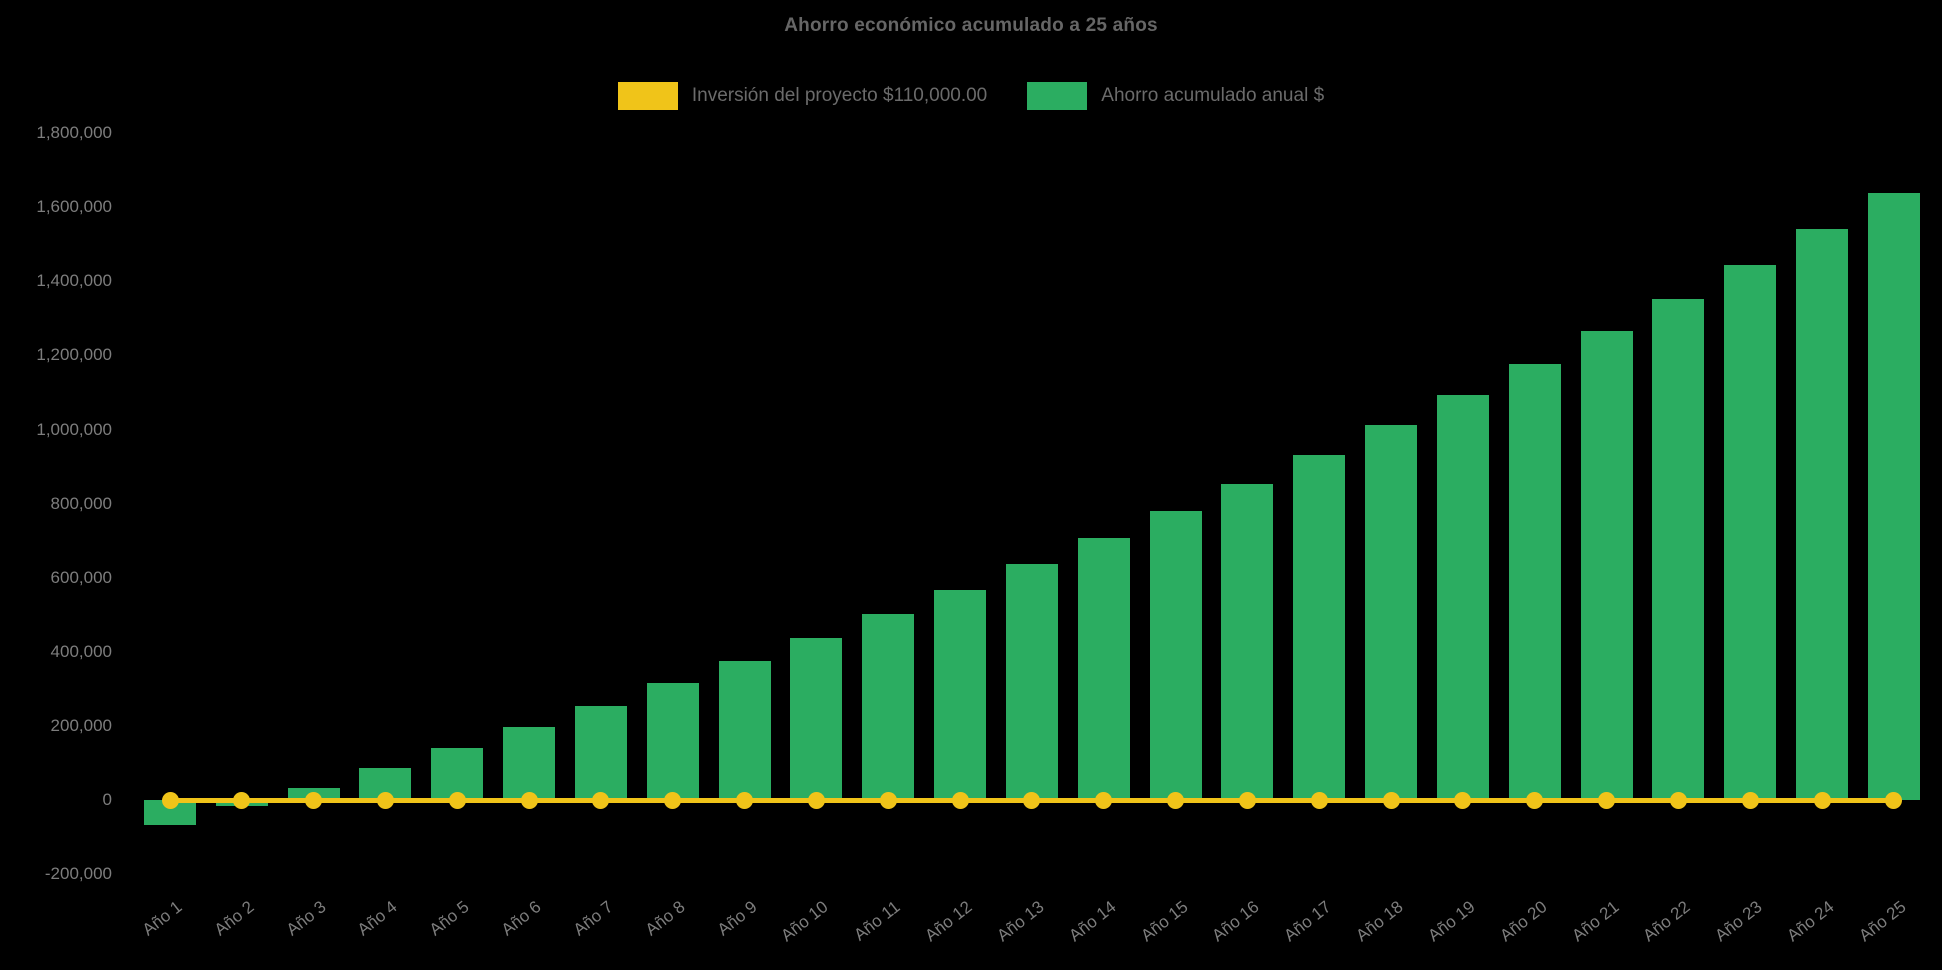 The width and height of the screenshot is (1942, 970). What do you see at coordinates (593, 918) in the screenshot?
I see `x-tick-ano-7: Año 7` at bounding box center [593, 918].